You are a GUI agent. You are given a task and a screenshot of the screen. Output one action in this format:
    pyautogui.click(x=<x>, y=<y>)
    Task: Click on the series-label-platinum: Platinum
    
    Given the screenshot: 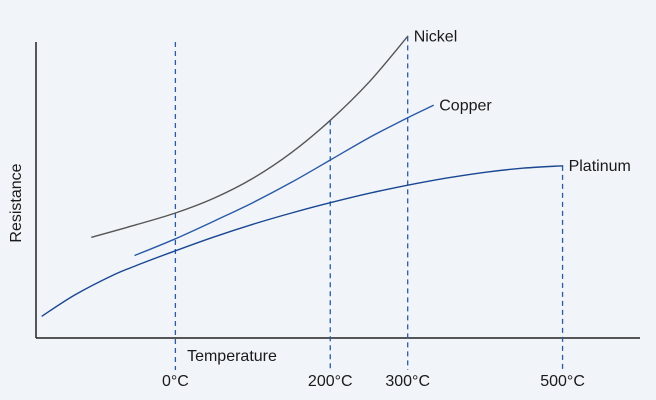 What is the action you would take?
    pyautogui.click(x=600, y=166)
    